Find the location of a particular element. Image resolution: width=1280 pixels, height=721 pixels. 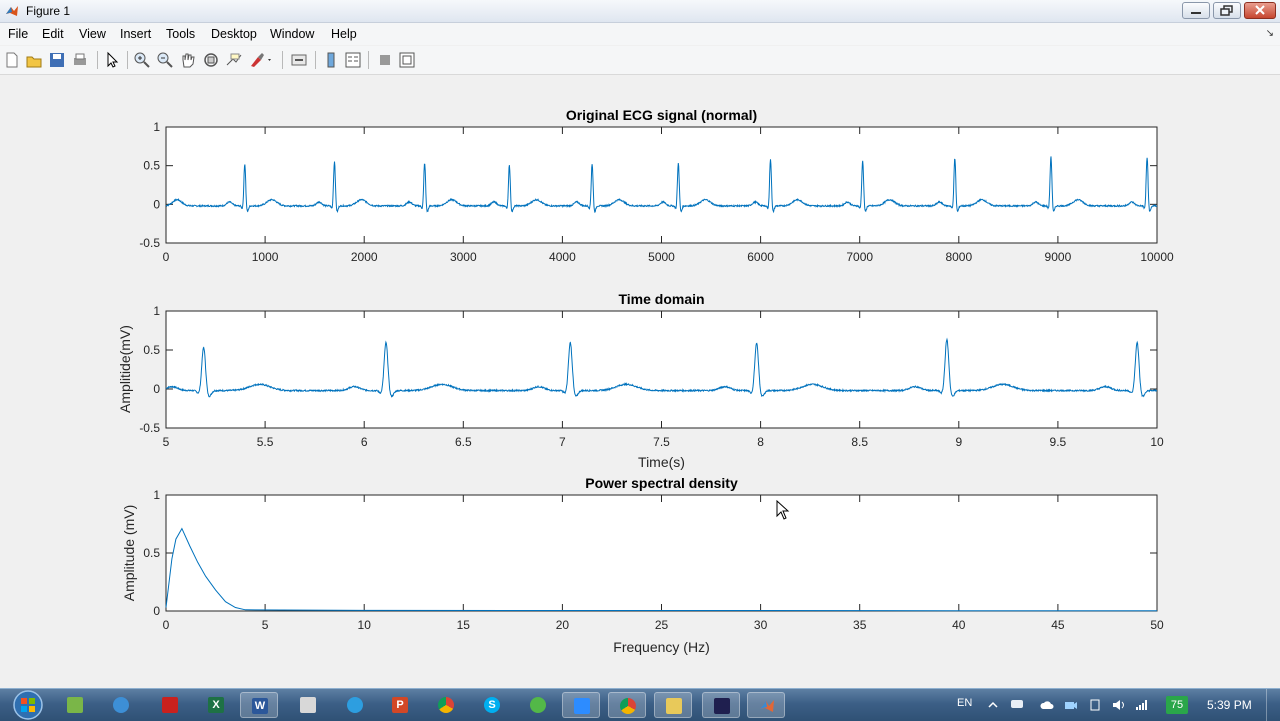

taskbar-word: W is located at coordinates (259, 705).